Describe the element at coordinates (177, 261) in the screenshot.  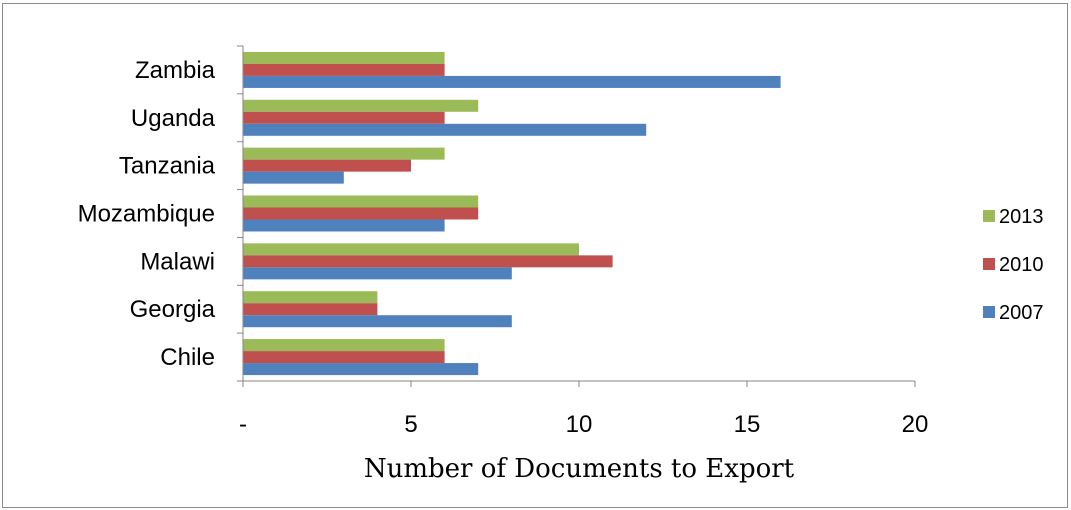
I see `category-label-malawi: Malawi` at that location.